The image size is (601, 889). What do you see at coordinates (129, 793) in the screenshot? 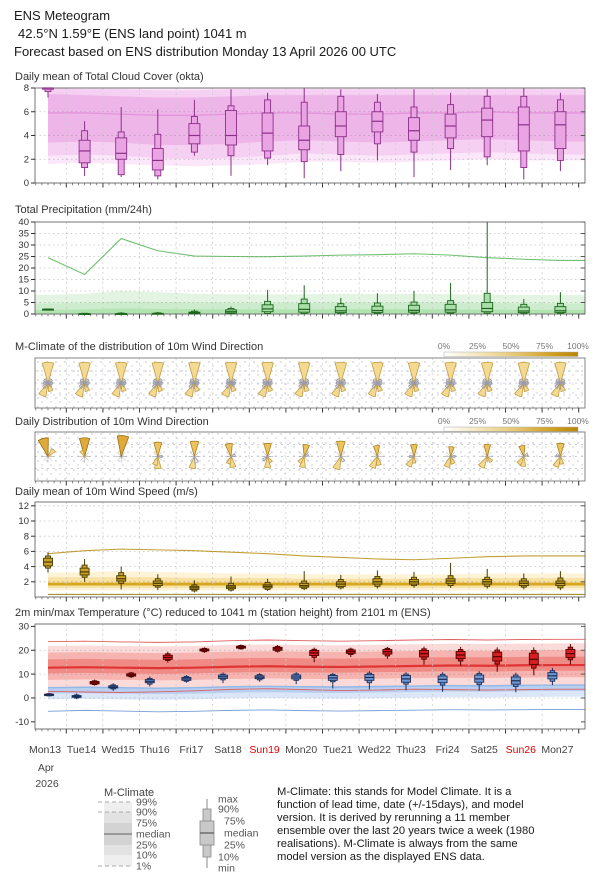
I see `svg-text: M-Climate` at bounding box center [129, 793].